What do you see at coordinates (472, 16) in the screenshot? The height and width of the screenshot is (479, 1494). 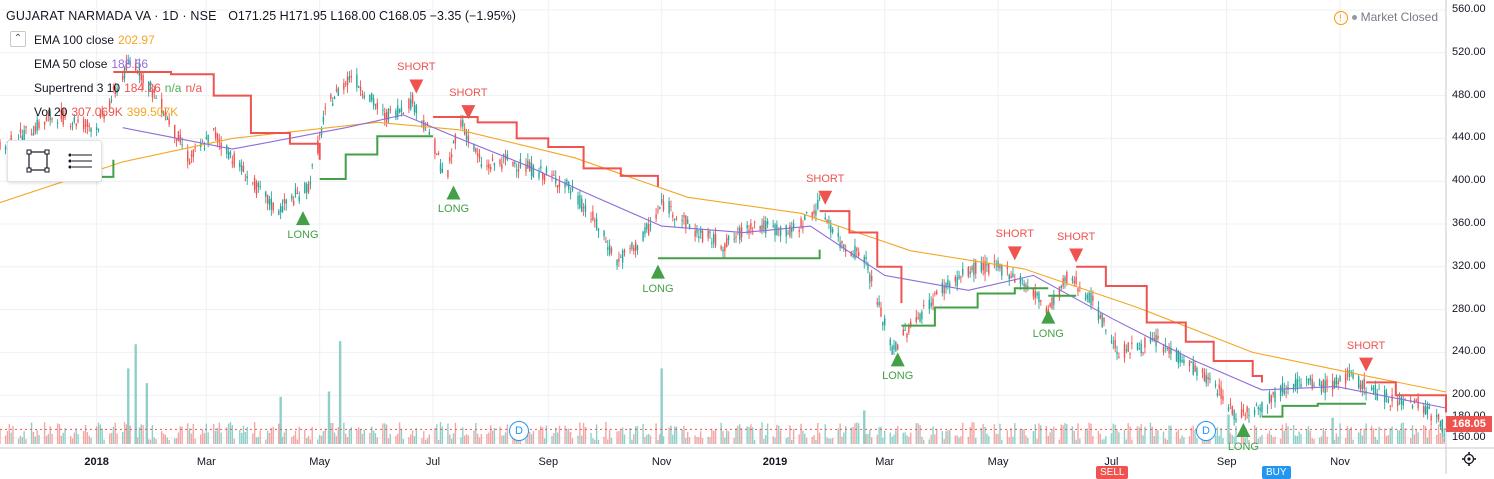 I see `price-change: −3.35 (−1.95%)` at bounding box center [472, 16].